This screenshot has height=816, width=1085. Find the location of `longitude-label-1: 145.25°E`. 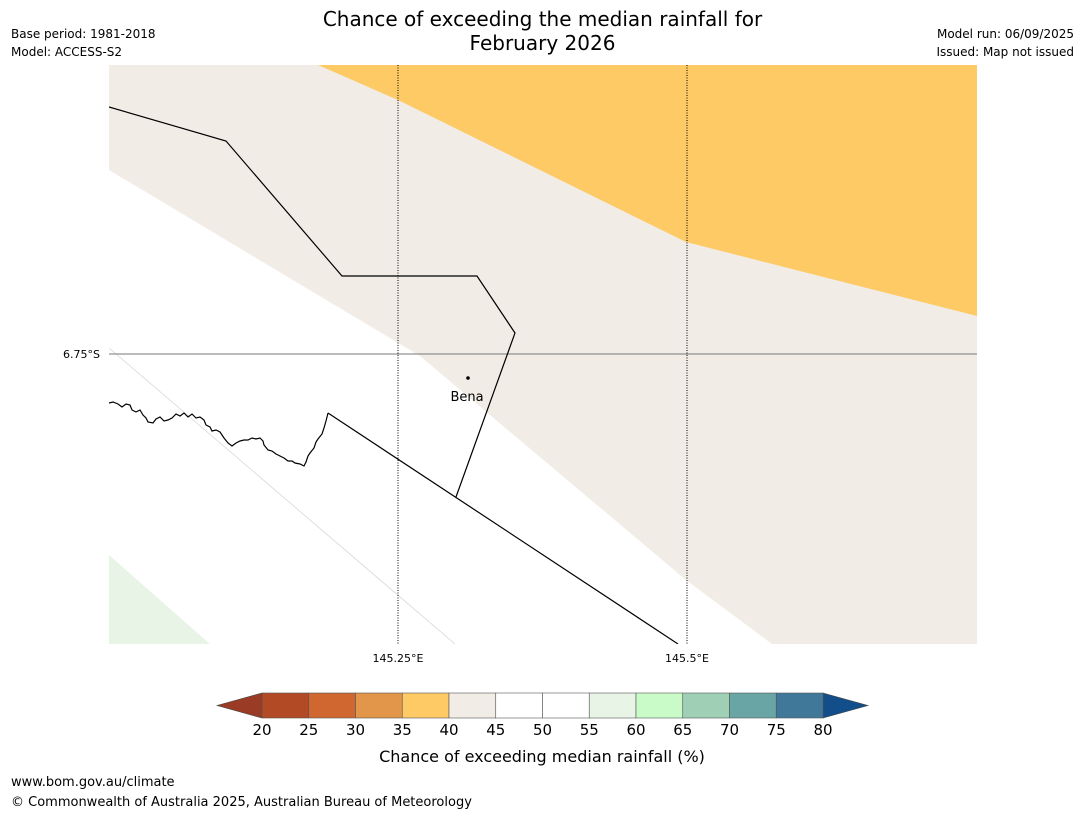

longitude-label-1: 145.25°E is located at coordinates (398, 658).